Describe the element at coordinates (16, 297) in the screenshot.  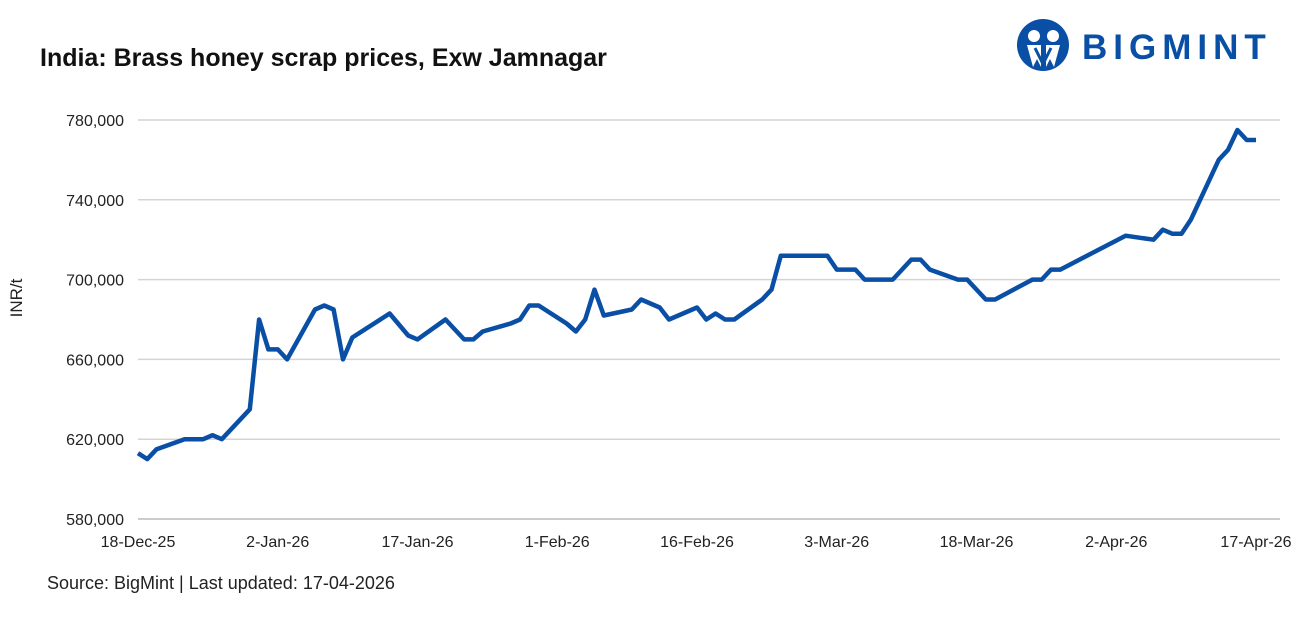
I see `y-axis-label: INR/t` at that location.